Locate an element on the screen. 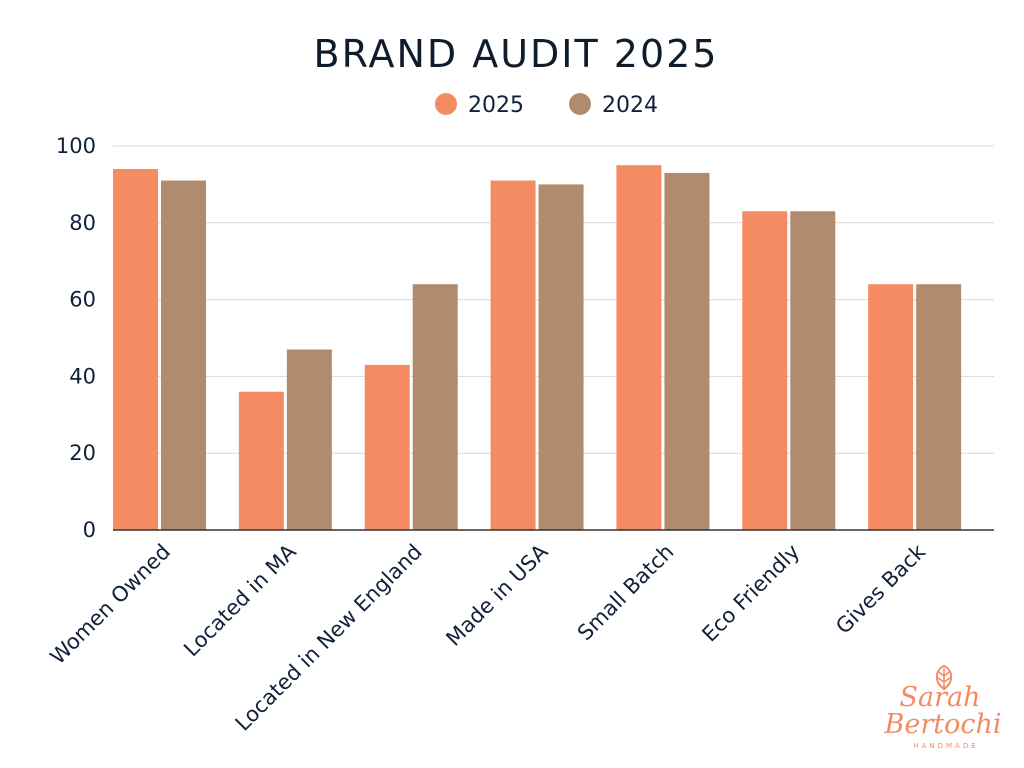  x-category-label-gives-back: Gives Back is located at coordinates (881, 589).